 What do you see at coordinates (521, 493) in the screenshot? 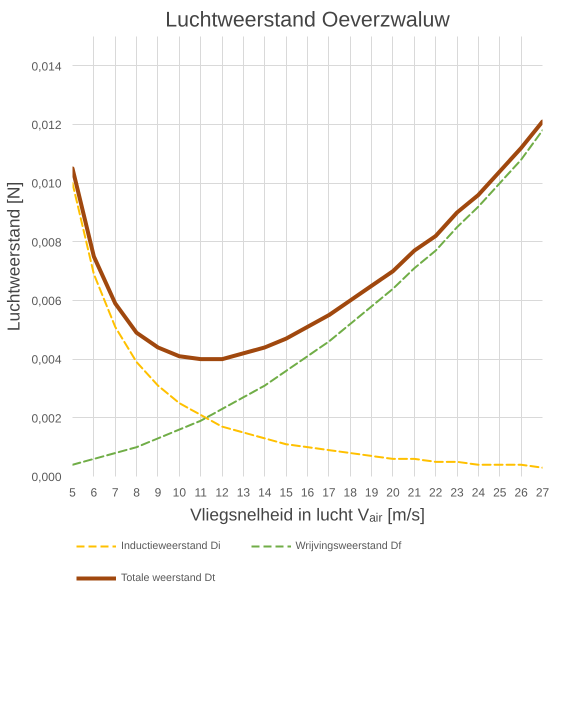
I see `x-tick-label: 26` at bounding box center [521, 493].